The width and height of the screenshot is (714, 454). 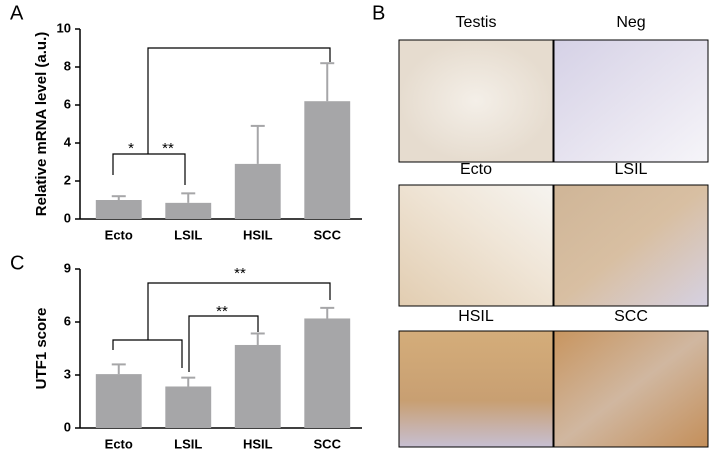 What do you see at coordinates (17, 13) in the screenshot?
I see `panel-label: A` at bounding box center [17, 13].